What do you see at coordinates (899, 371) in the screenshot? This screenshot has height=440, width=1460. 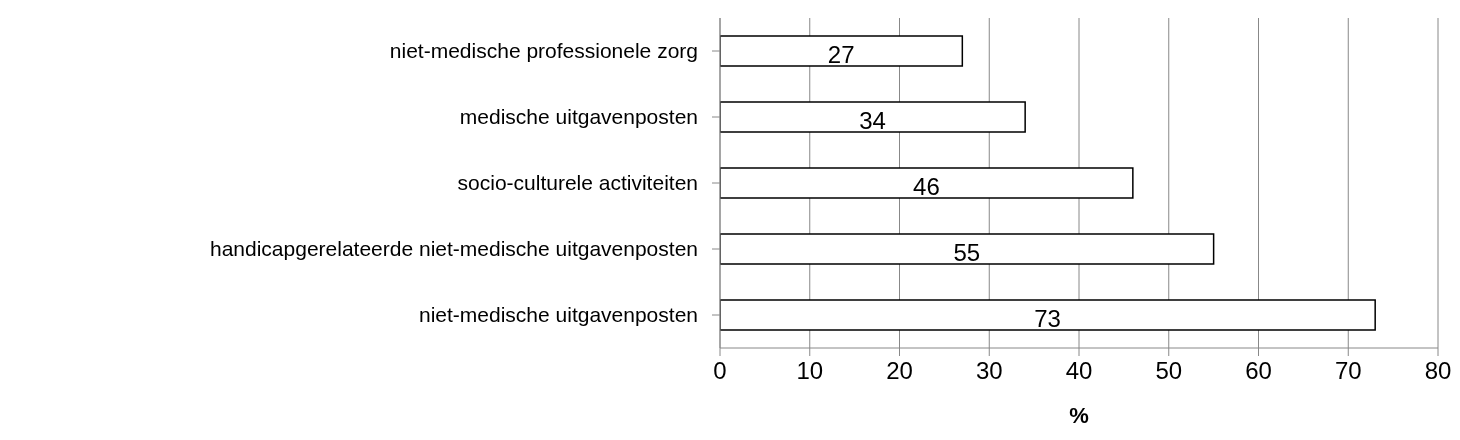 I see `x-tick-label: 20` at bounding box center [899, 371].